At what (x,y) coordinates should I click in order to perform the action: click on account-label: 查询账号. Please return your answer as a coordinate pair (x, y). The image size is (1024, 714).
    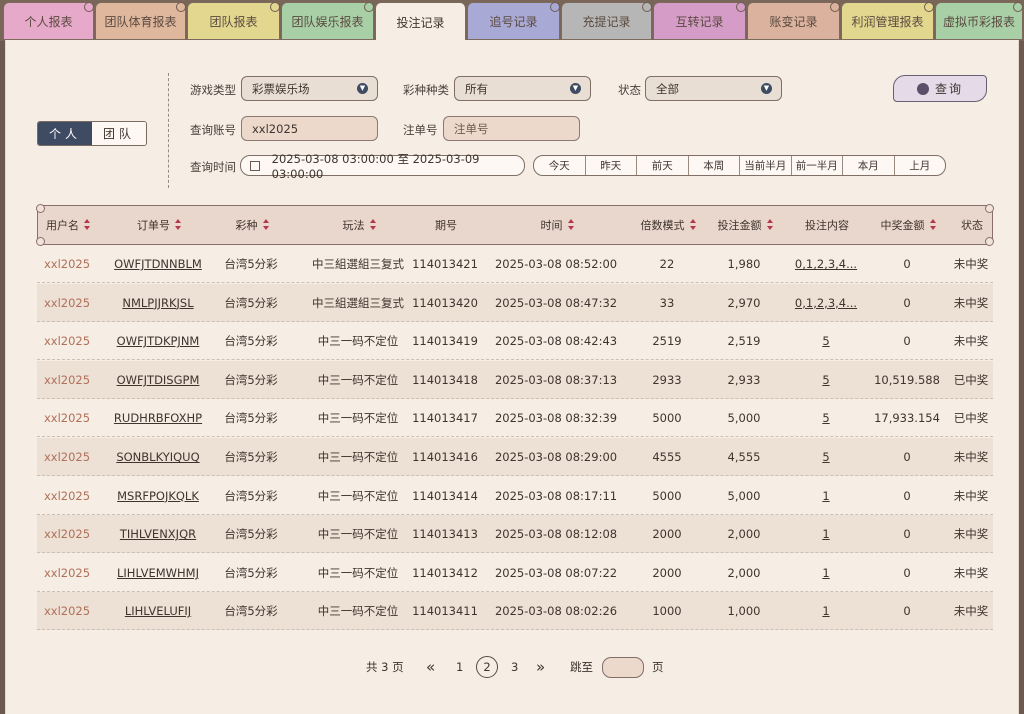
    Looking at the image, I should click on (213, 130).